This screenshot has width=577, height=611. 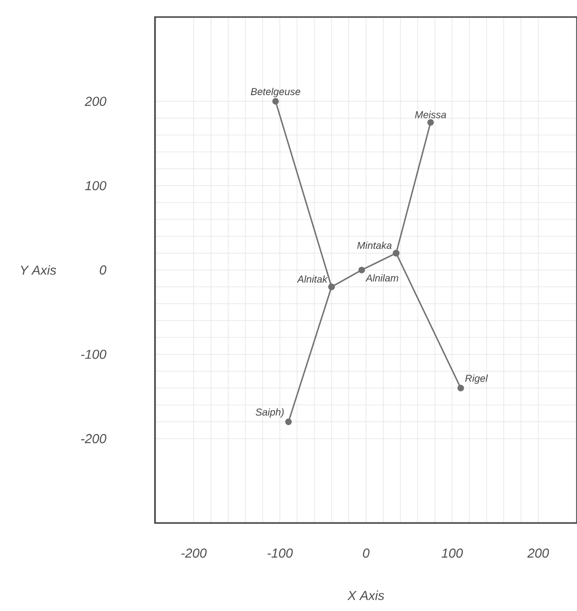 I want to click on x-axis-title: X Axis, so click(x=365, y=595).